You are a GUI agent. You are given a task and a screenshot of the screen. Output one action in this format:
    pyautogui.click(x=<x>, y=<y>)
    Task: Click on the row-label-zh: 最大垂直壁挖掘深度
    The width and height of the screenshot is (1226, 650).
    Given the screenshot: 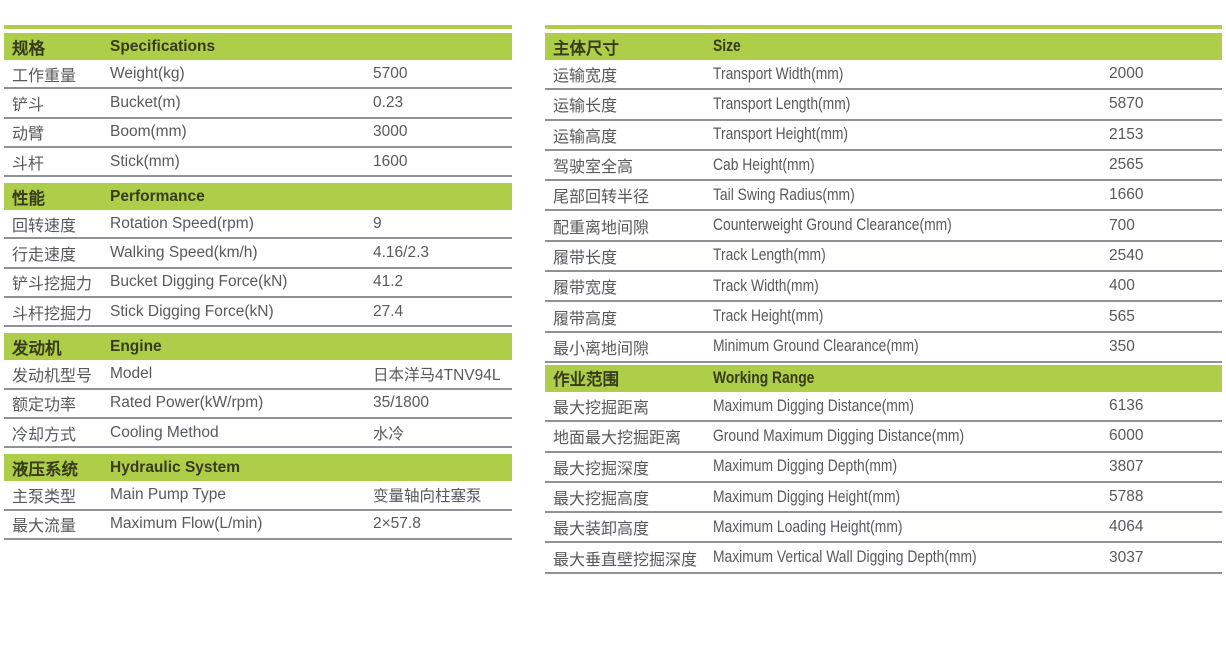 What is the action you would take?
    pyautogui.click(x=625, y=560)
    